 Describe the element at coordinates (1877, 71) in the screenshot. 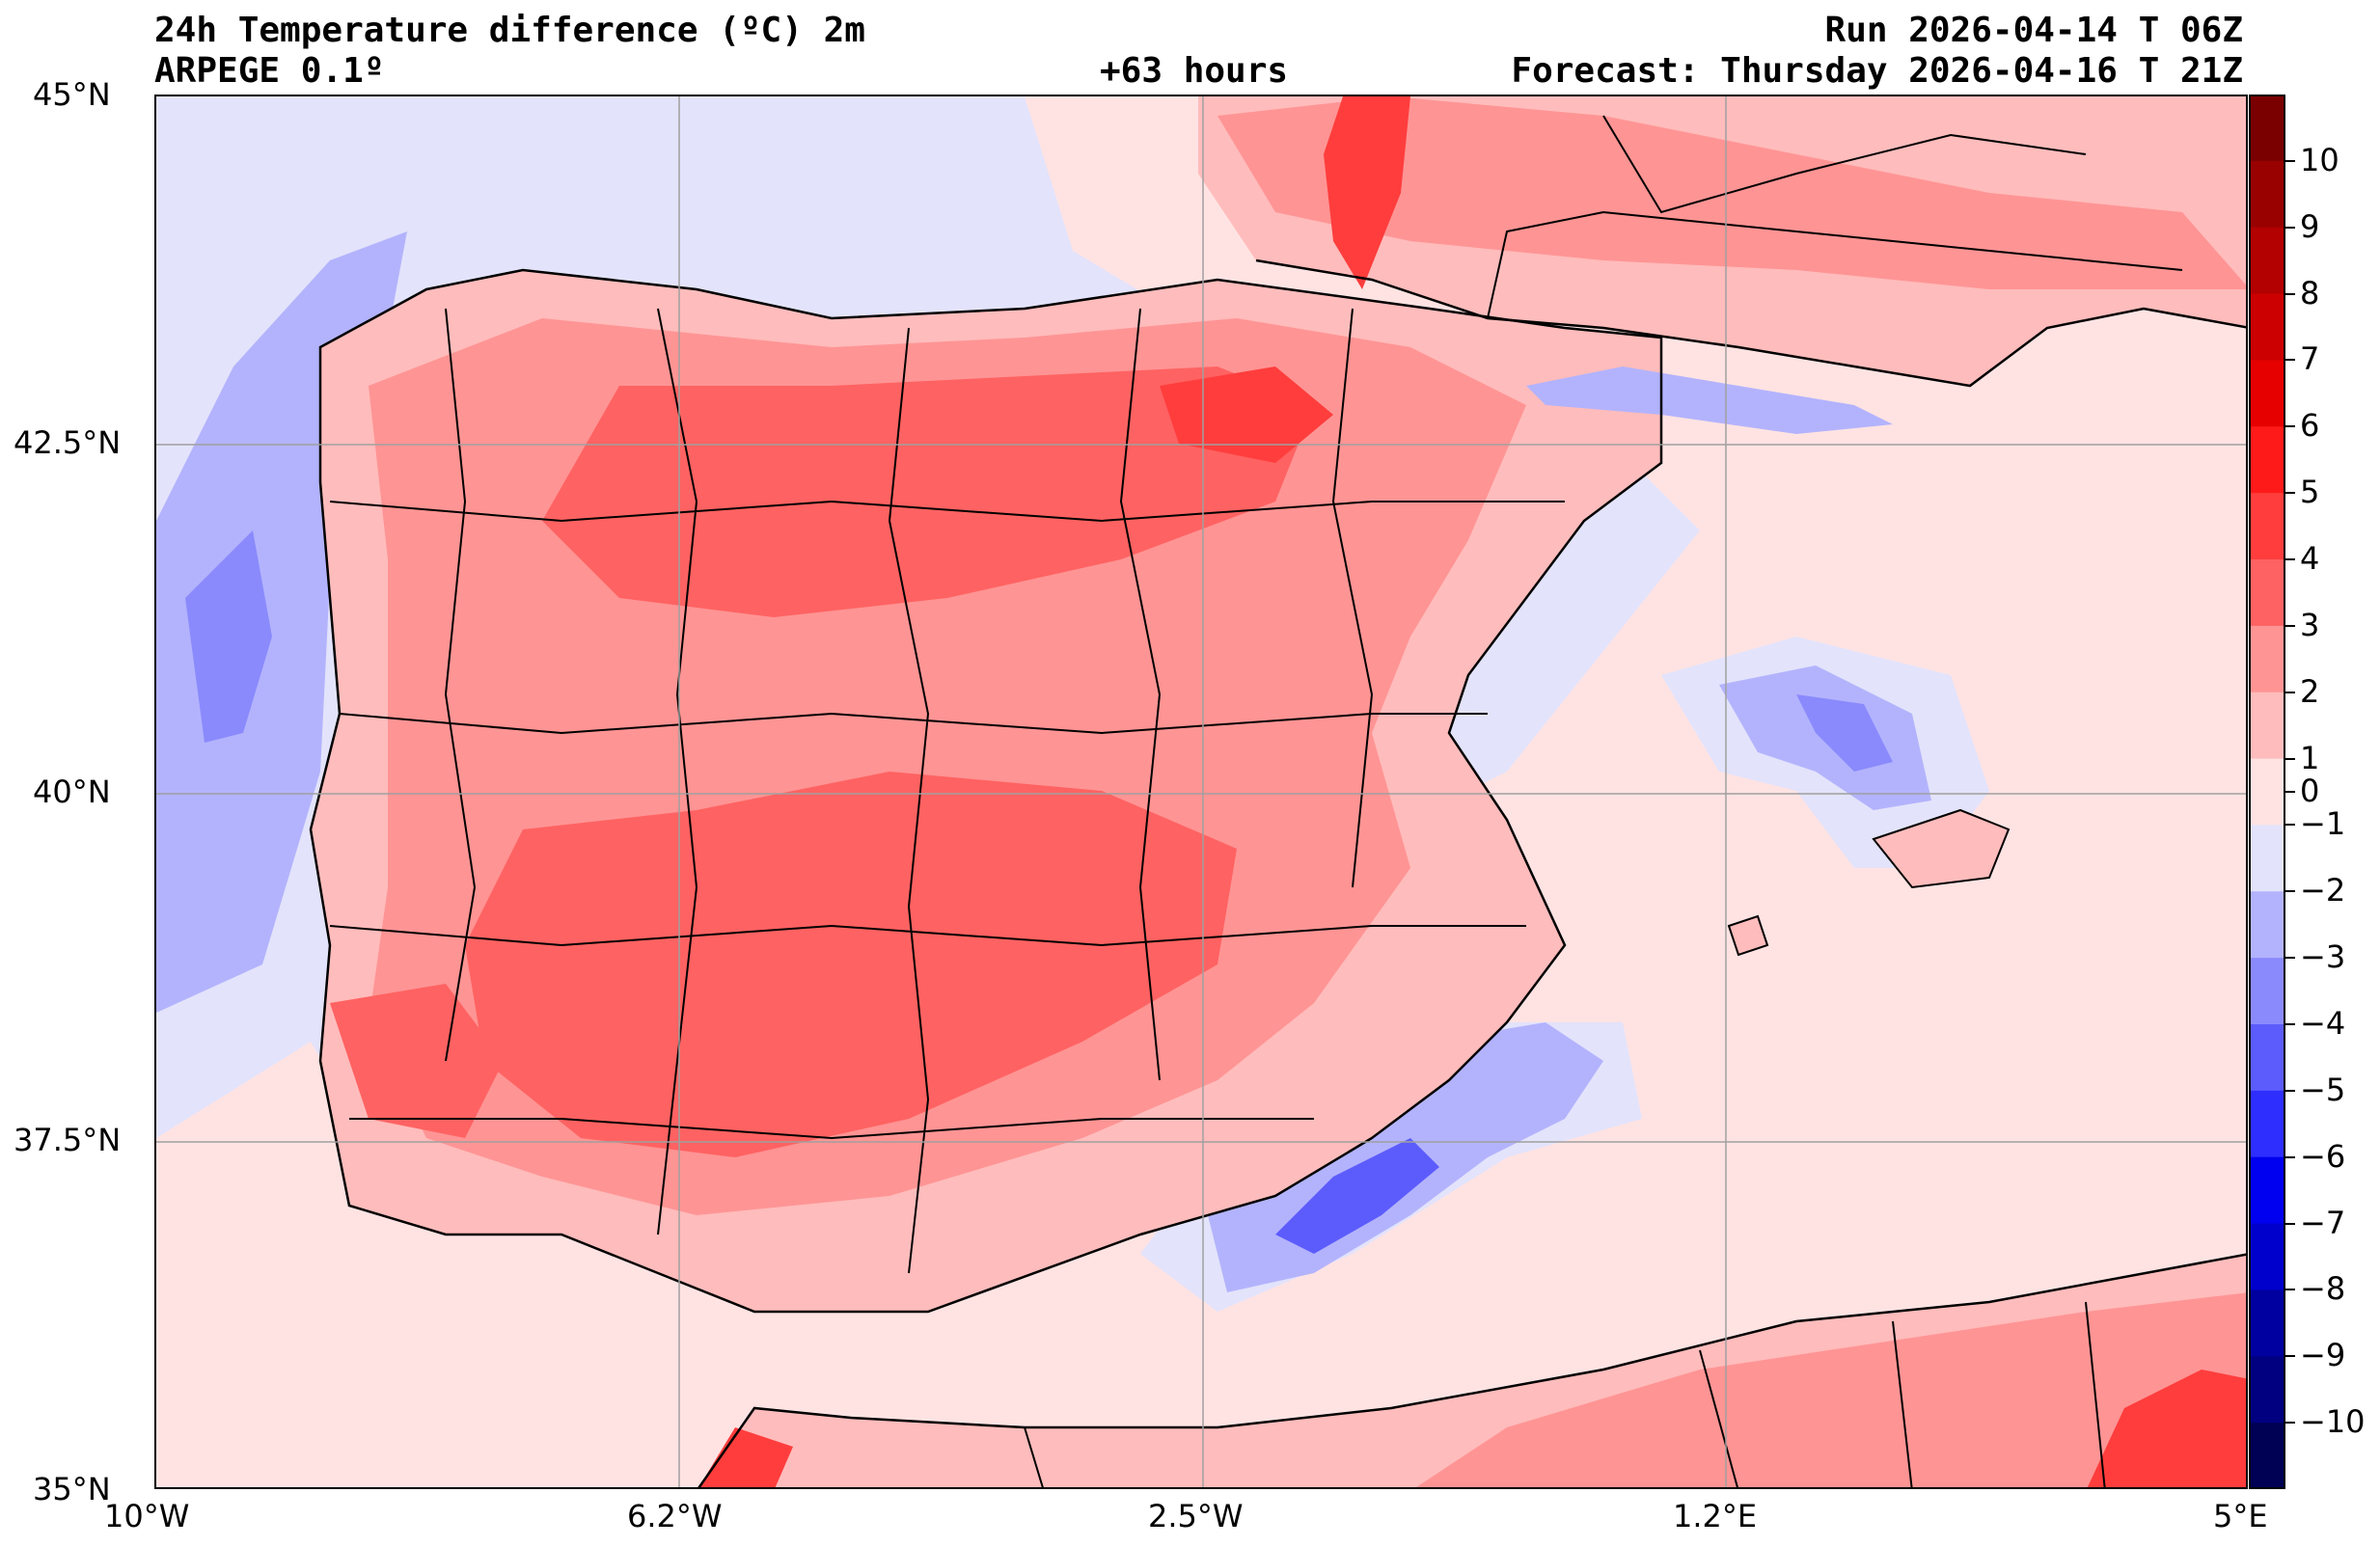

I see `forecast-label: Forecast: Thursday 2026-04-16 T 21Z` at that location.